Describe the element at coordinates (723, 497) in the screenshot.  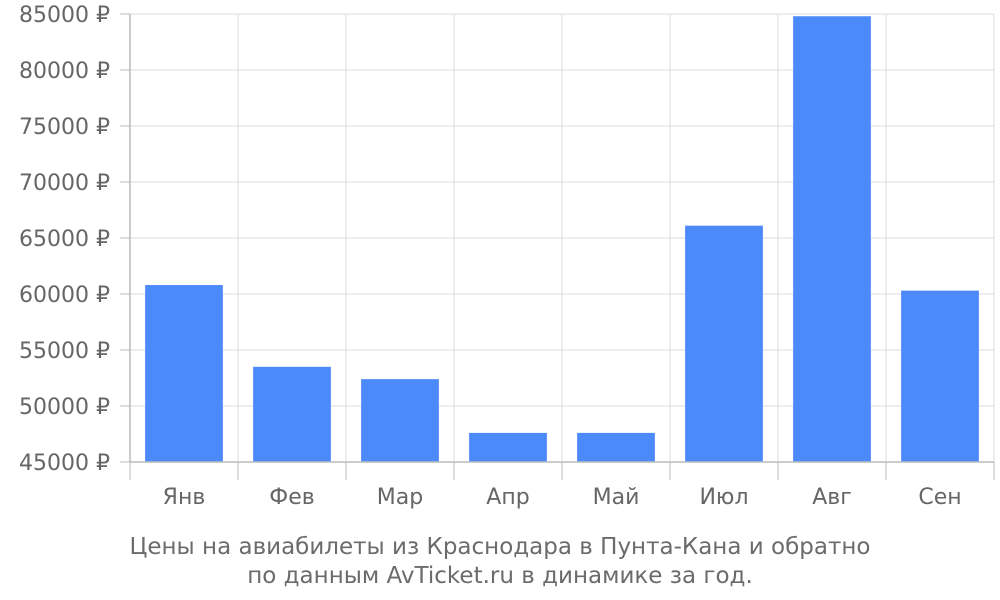
I see `x-tick-label: Июл` at that location.